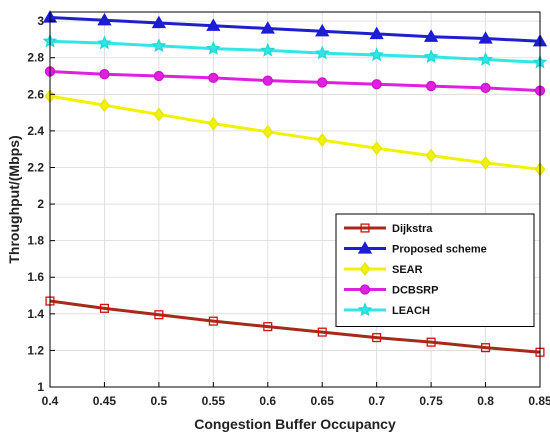 The image size is (550, 440). Describe the element at coordinates (407, 270) in the screenshot. I see `legend-label: SEAR` at that location.